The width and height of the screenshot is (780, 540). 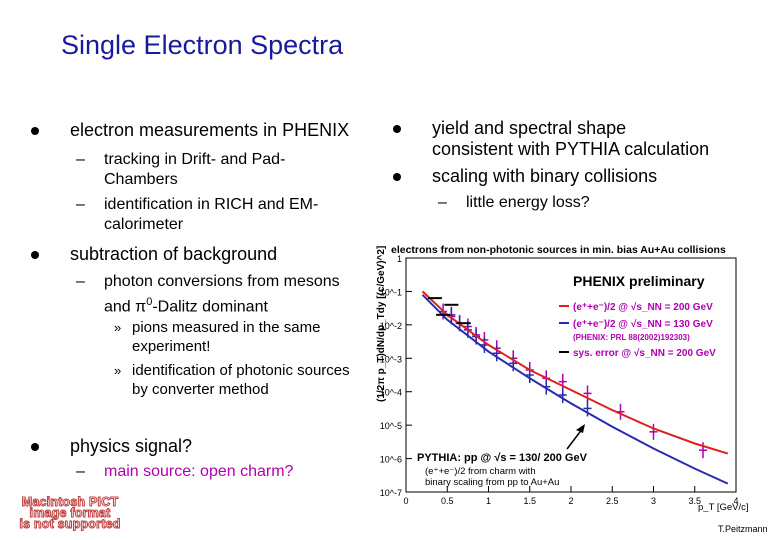 What do you see at coordinates (399, 259) in the screenshot?
I see `y-tick-label: 1` at bounding box center [399, 259].